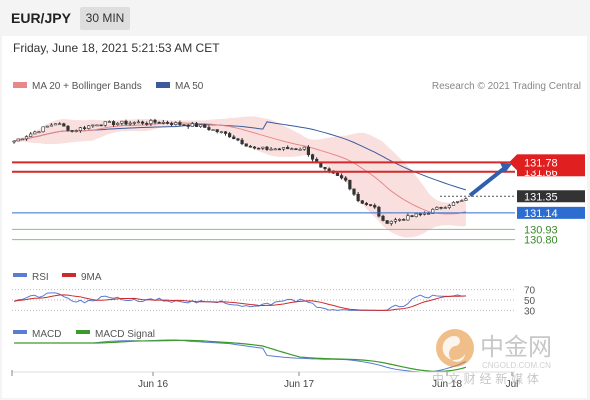 The width and height of the screenshot is (590, 400). What do you see at coordinates (541, 230) in the screenshot?
I see `level-tag-5: 130.93` at bounding box center [541, 230].